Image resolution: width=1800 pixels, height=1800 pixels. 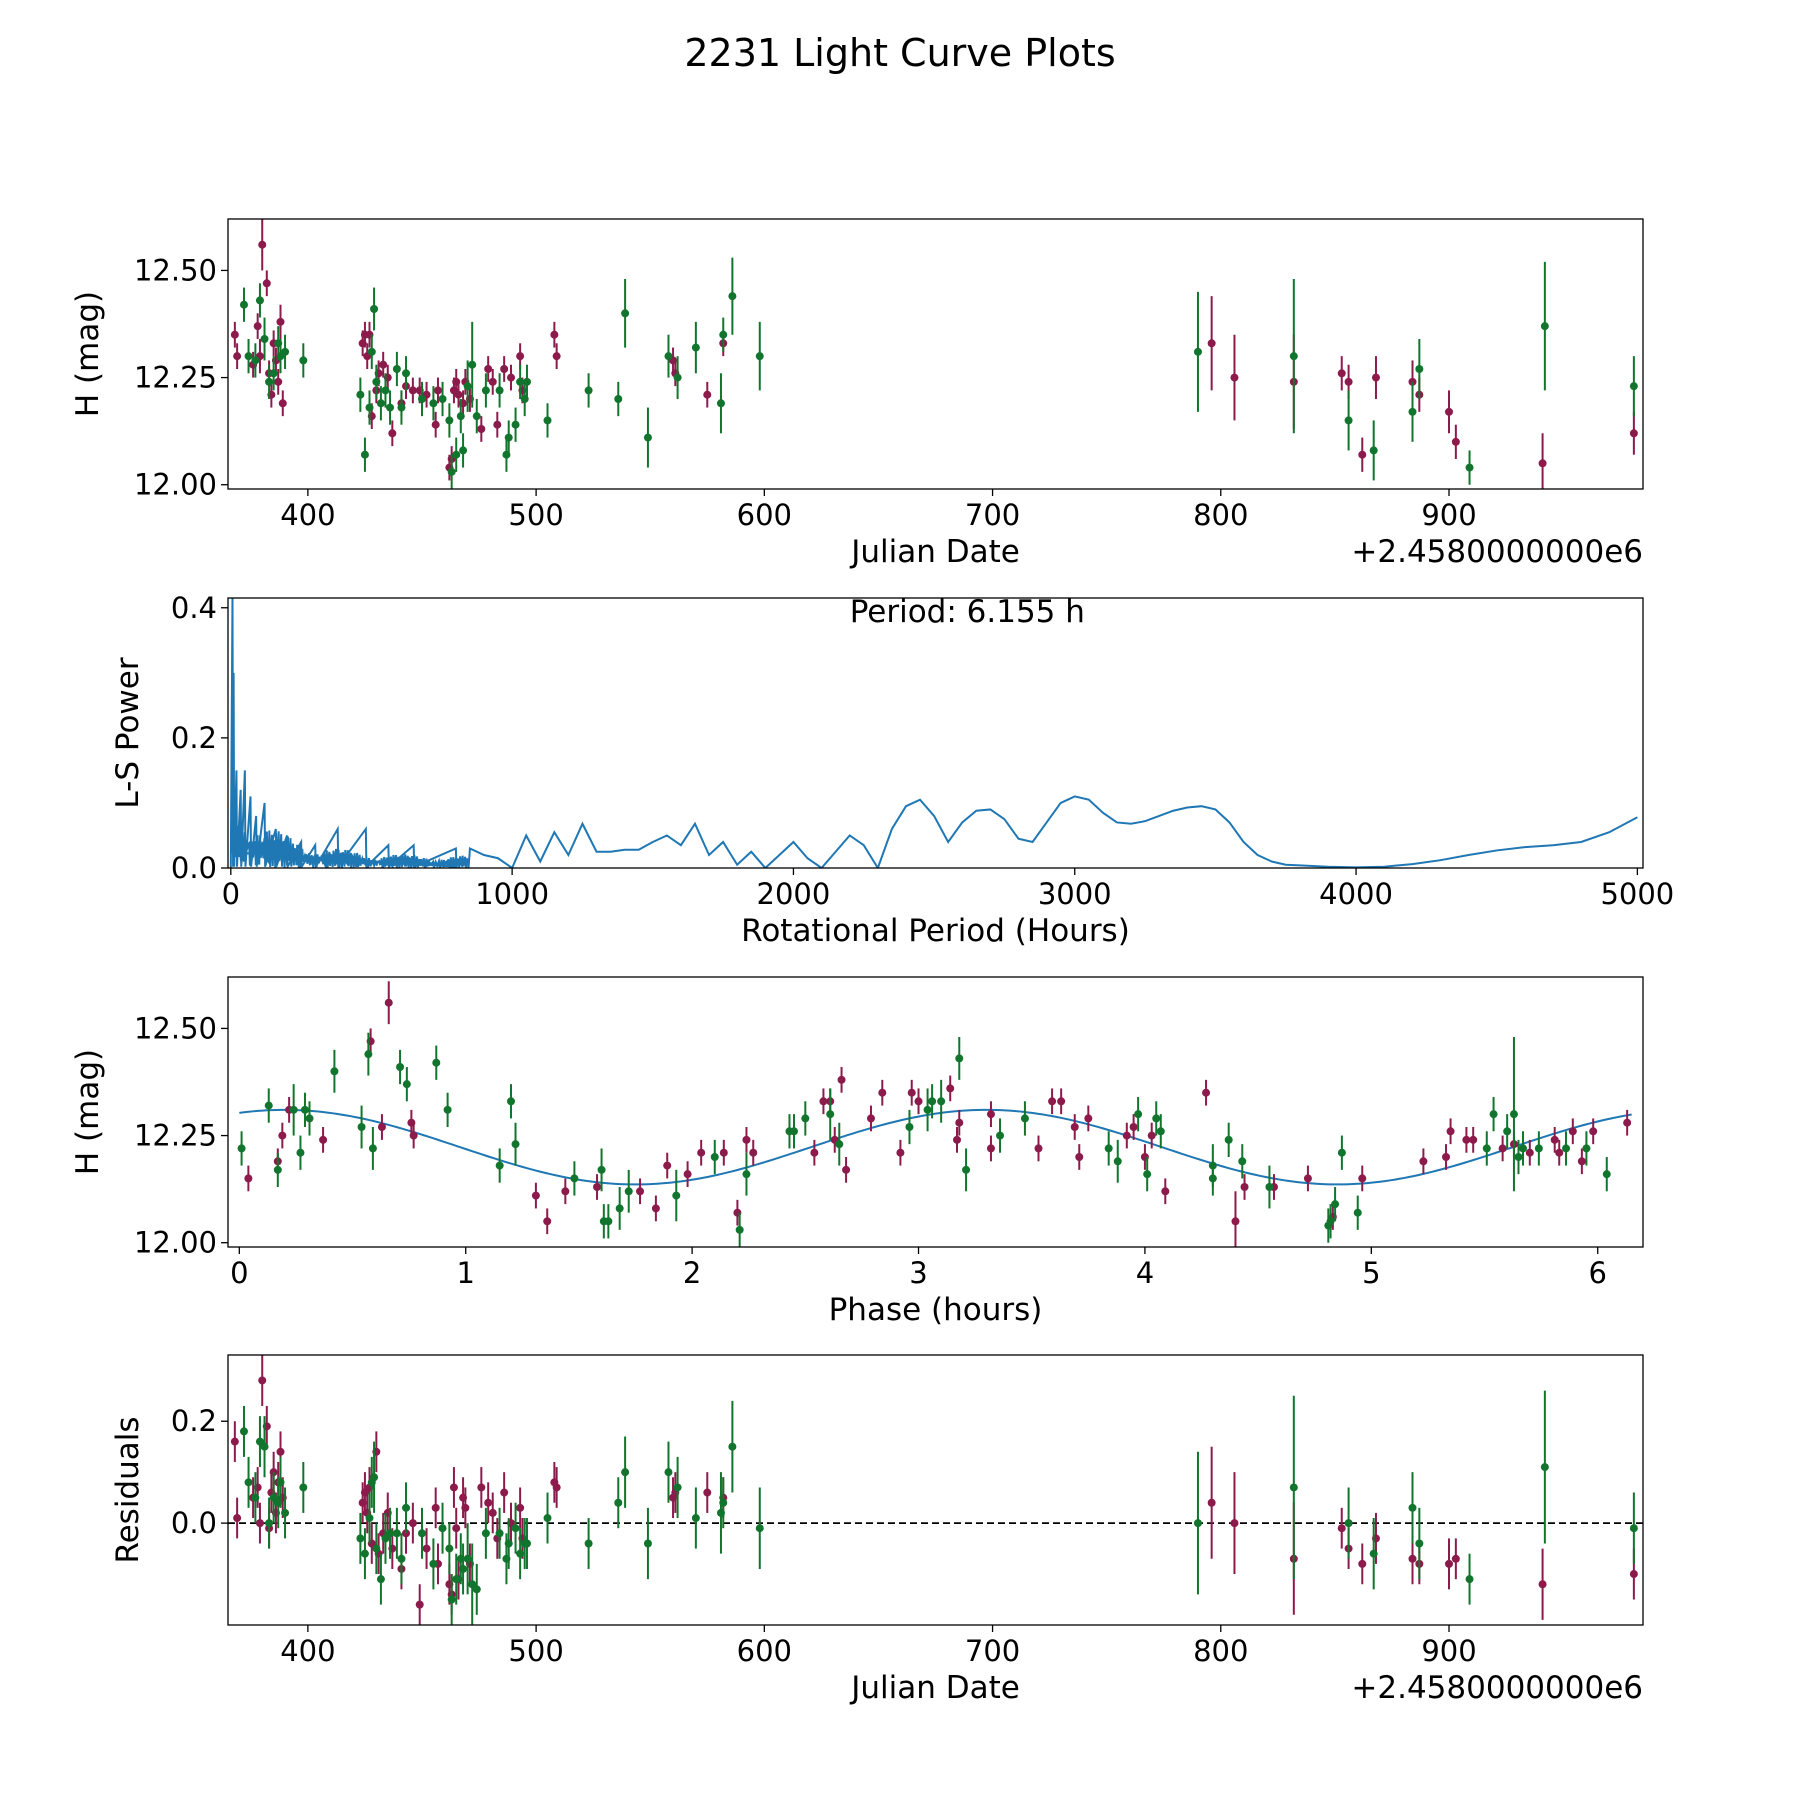 What do you see at coordinates (934, 552) in the screenshot?
I see `x-axis-label: Julian Date` at bounding box center [934, 552].